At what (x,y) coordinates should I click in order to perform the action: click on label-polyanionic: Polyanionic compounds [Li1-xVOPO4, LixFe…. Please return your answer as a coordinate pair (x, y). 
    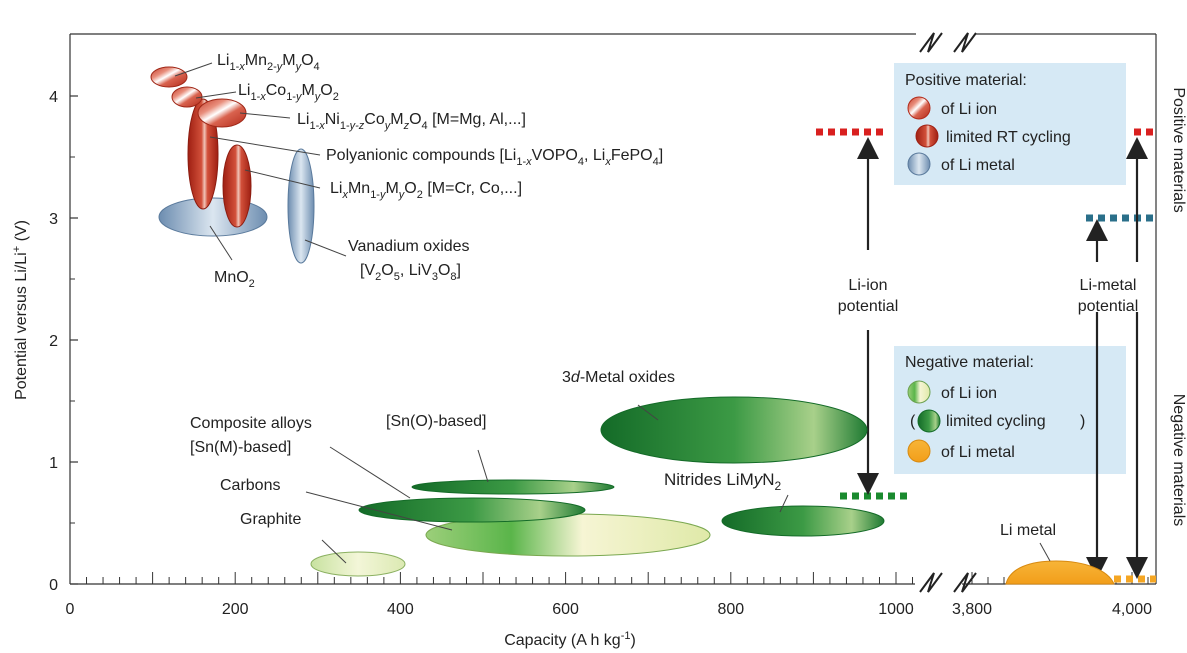
    Looking at the image, I should click on (494, 157).